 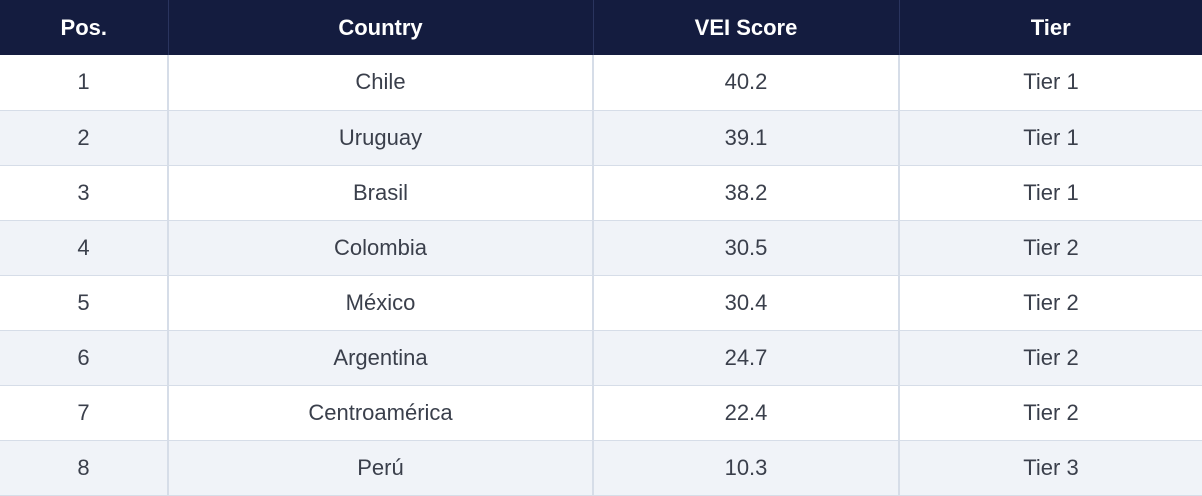 I want to click on cell-pos: 8, so click(x=84, y=468).